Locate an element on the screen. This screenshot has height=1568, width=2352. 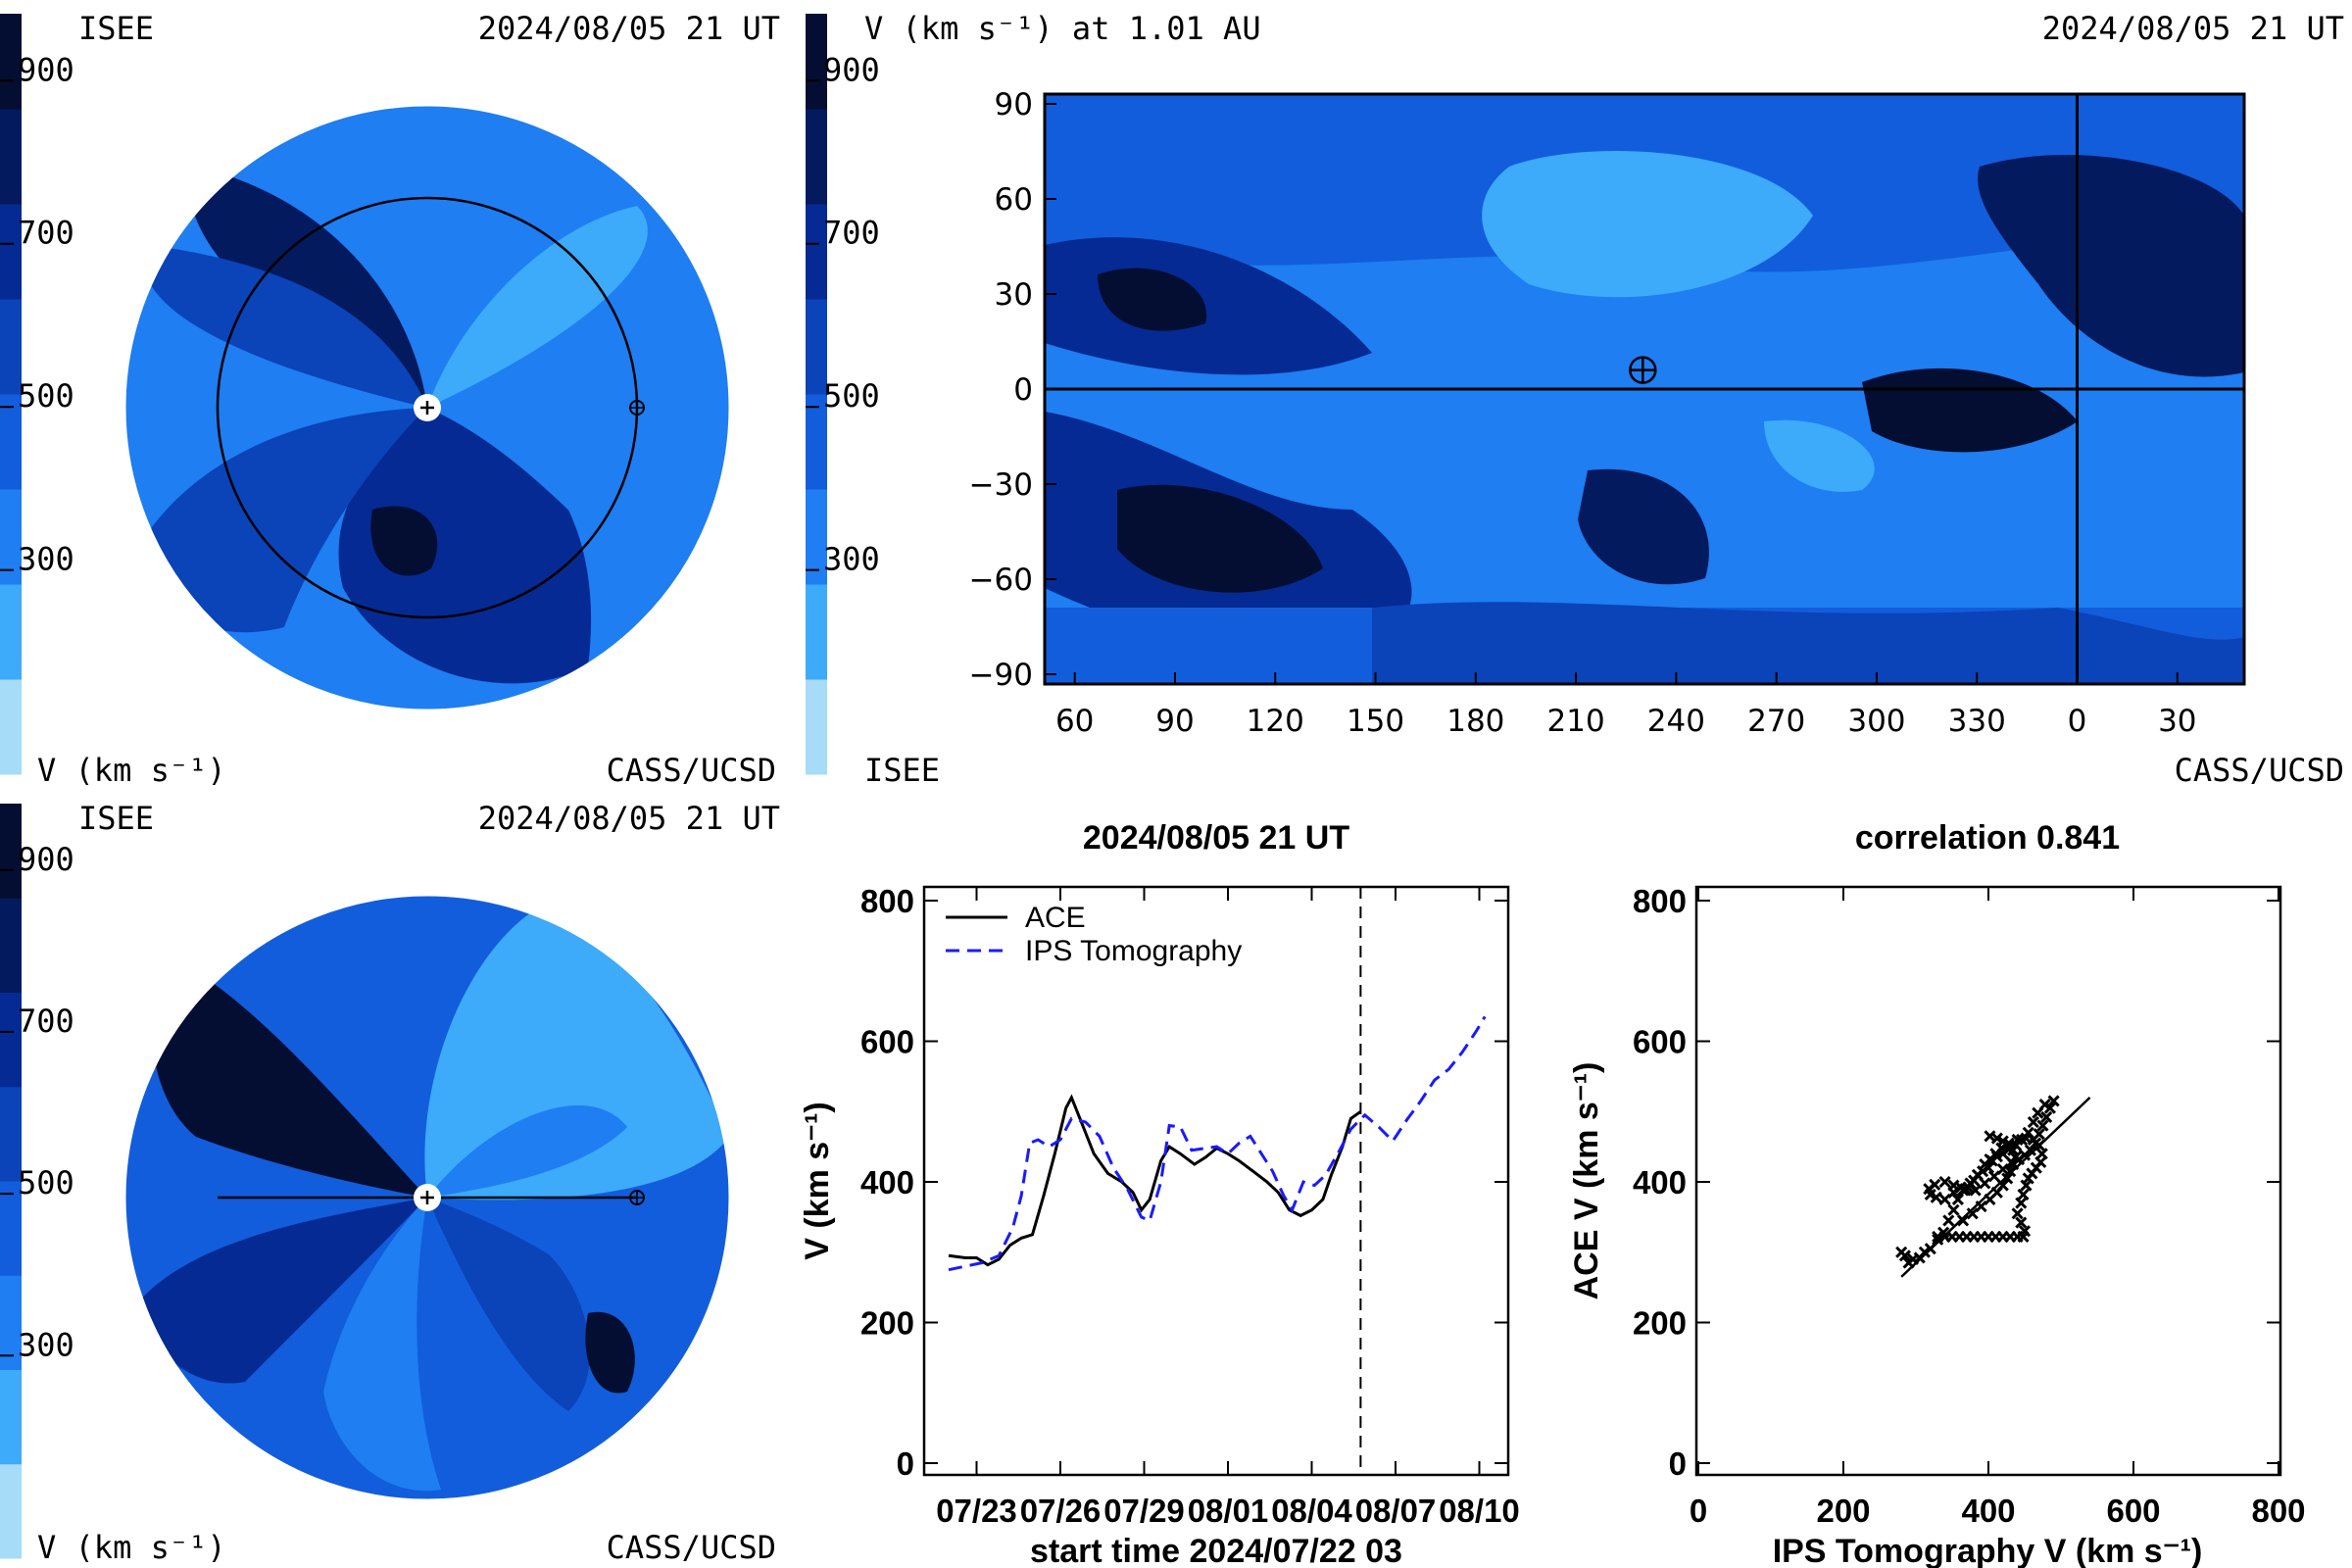
legend-ace-label: ACE is located at coordinates (1055, 918).